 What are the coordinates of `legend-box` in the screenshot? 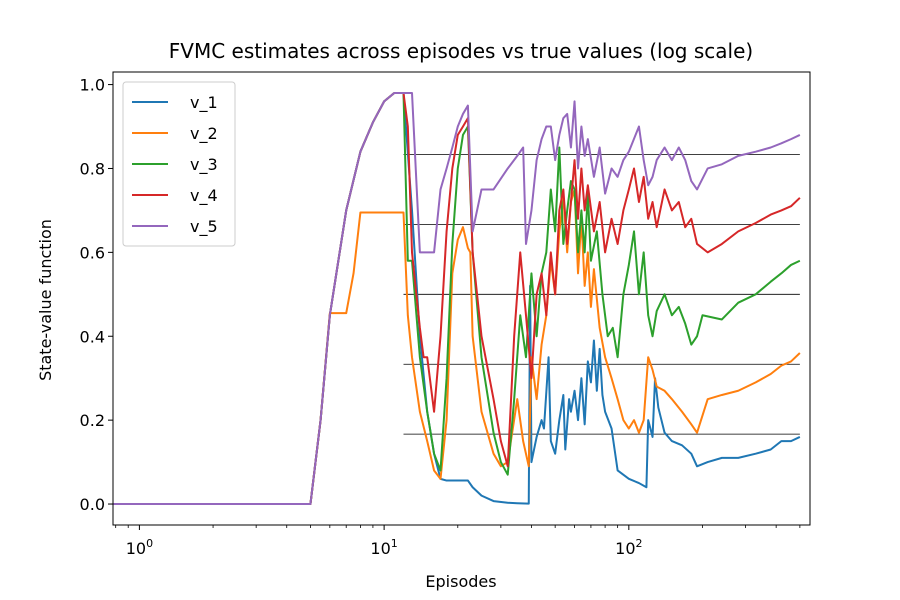 It's located at (179, 164).